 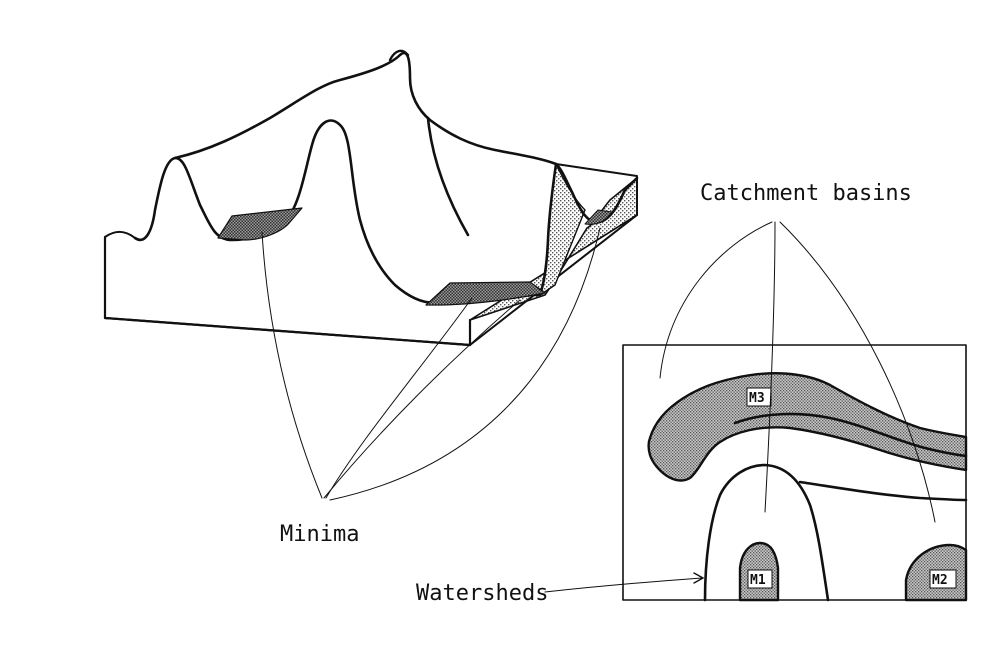 I want to click on minima-labels: M3 M1 M2, so click(x=851, y=488).